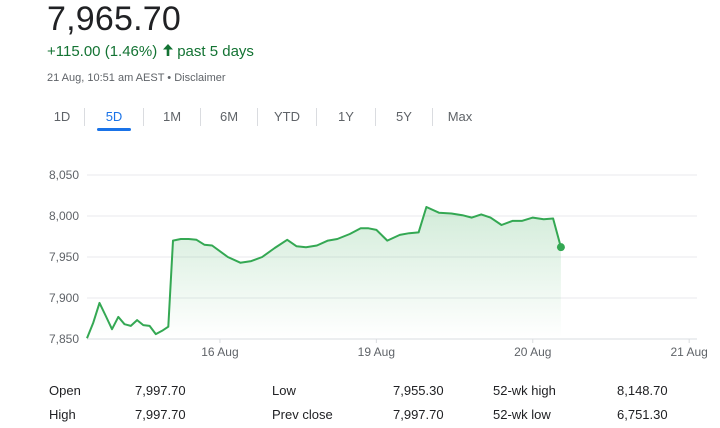 This screenshot has width=720, height=428. I want to click on tab-max: Max, so click(460, 116).